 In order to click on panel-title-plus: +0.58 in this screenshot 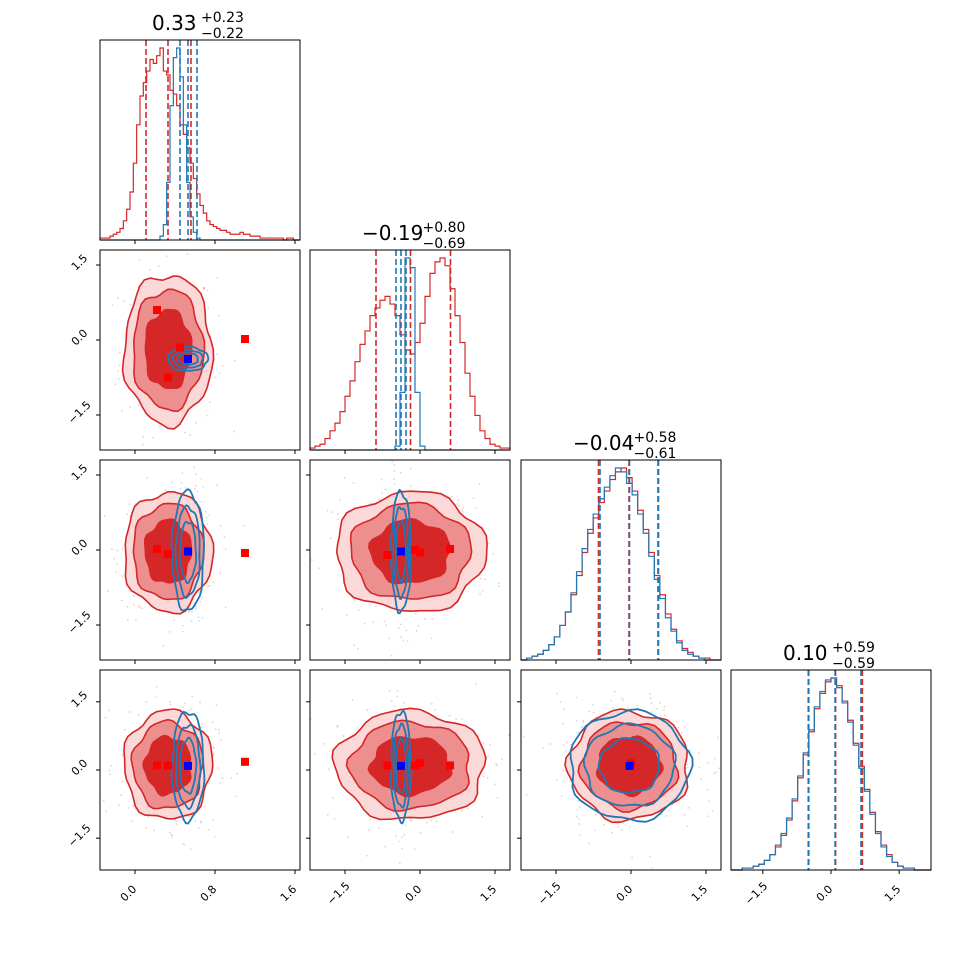, I will do `click(655, 438)`.